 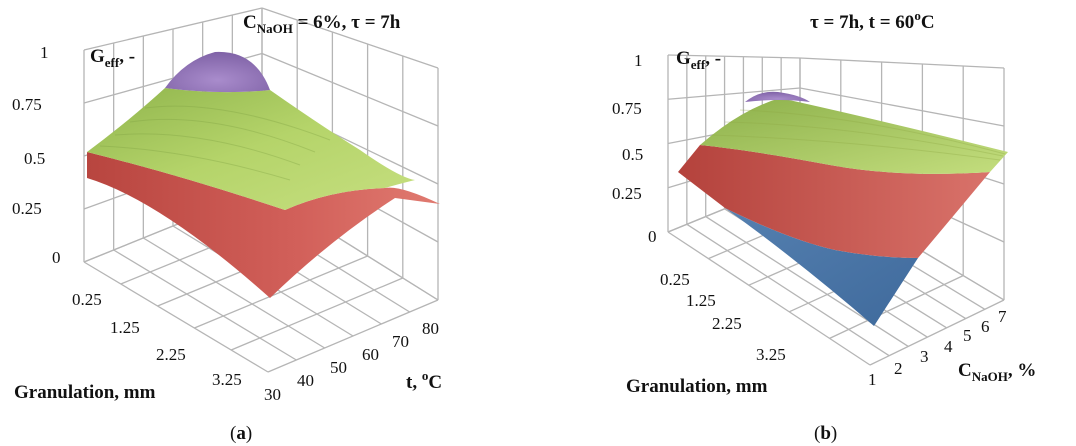 What do you see at coordinates (338, 367) in the screenshot?
I see `y-tick-label: 50` at bounding box center [338, 367].